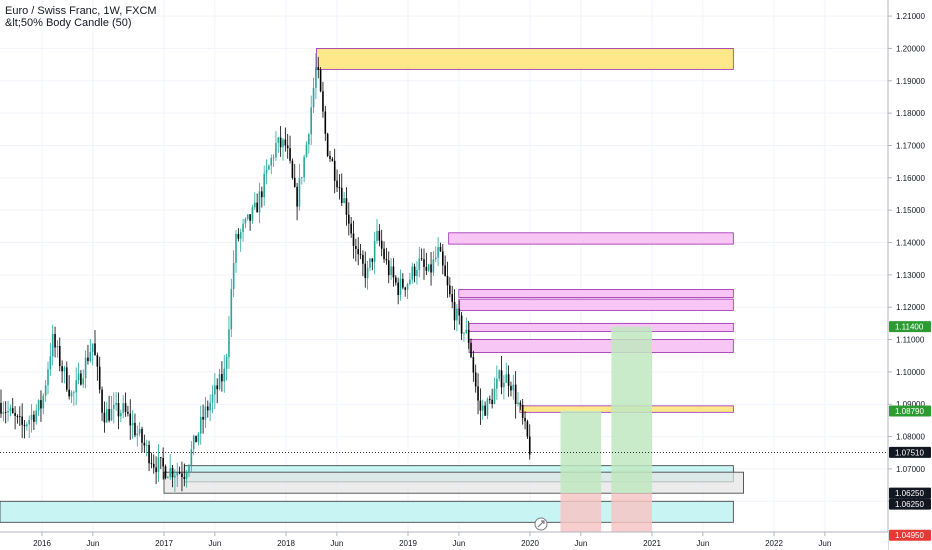 This screenshot has width=932, height=550. Describe the element at coordinates (910, 404) in the screenshot. I see `price-tick-label: 1.09000` at that location.